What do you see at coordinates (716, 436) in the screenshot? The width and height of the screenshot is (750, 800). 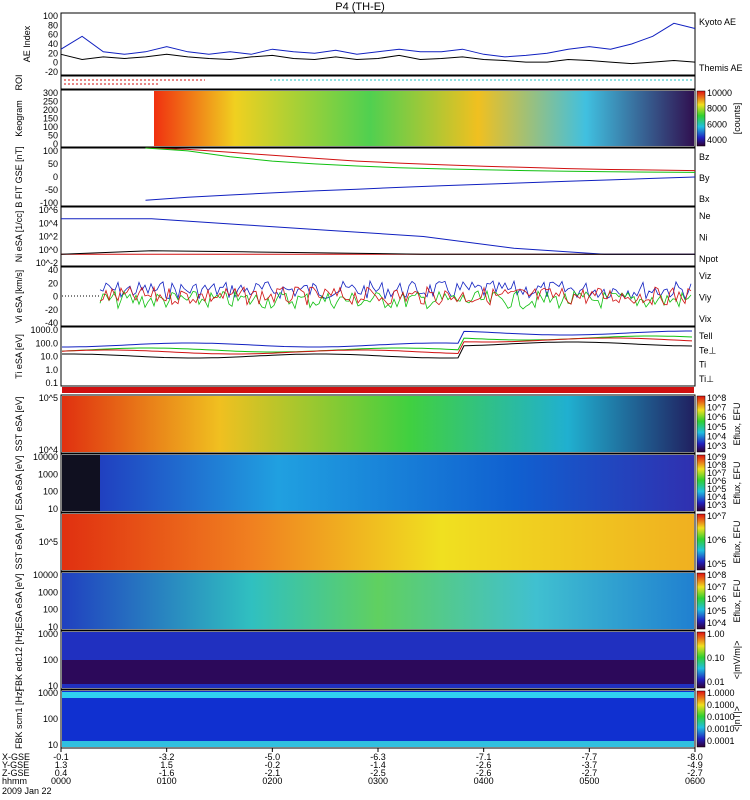 I see `panel-7-colorbar-tick-4: 10^4` at bounding box center [716, 436].